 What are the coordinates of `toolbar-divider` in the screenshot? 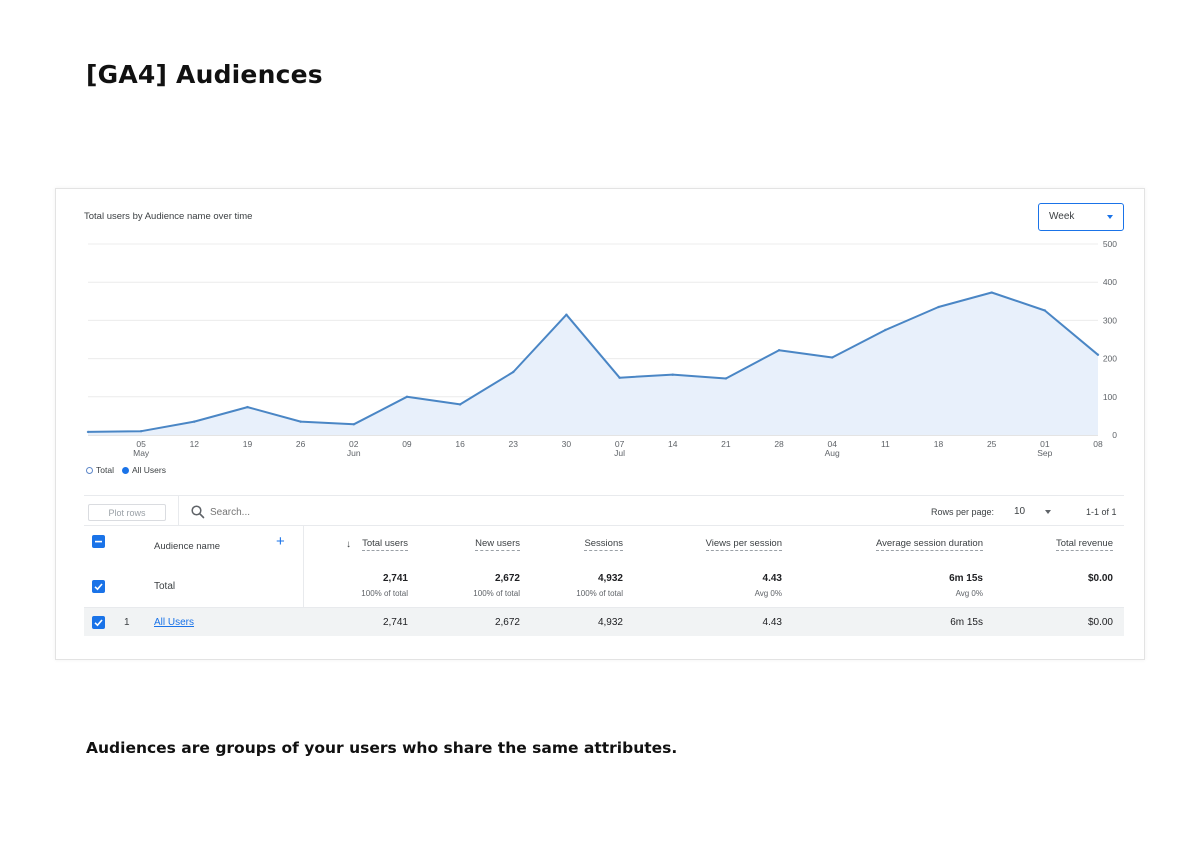 It's located at (178, 511).